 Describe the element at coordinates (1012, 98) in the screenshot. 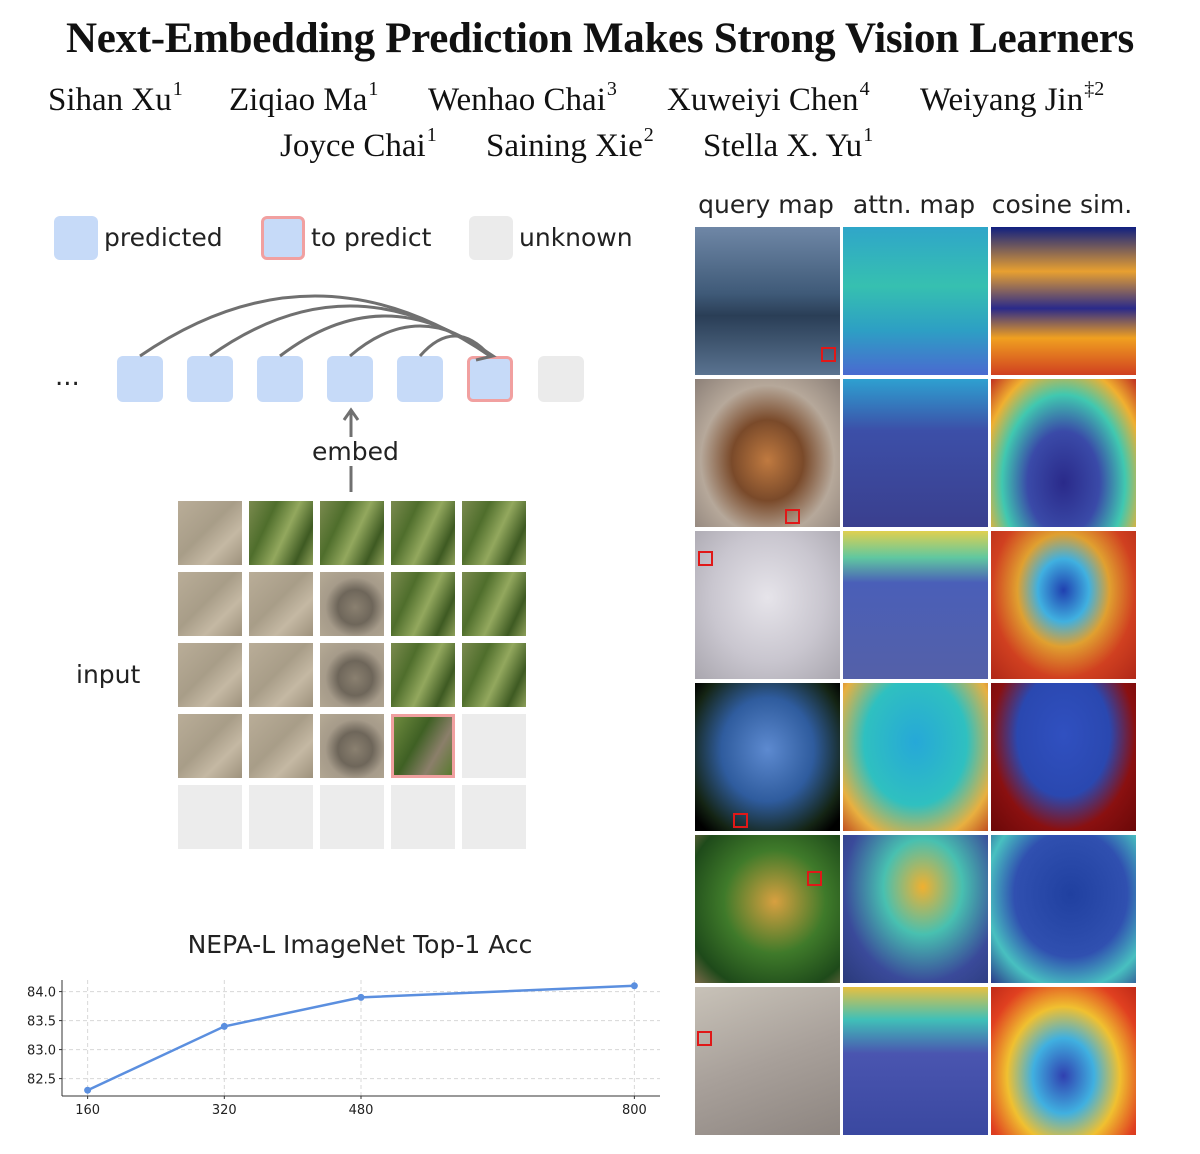

I see `author: Weiyang Jin‡2` at that location.